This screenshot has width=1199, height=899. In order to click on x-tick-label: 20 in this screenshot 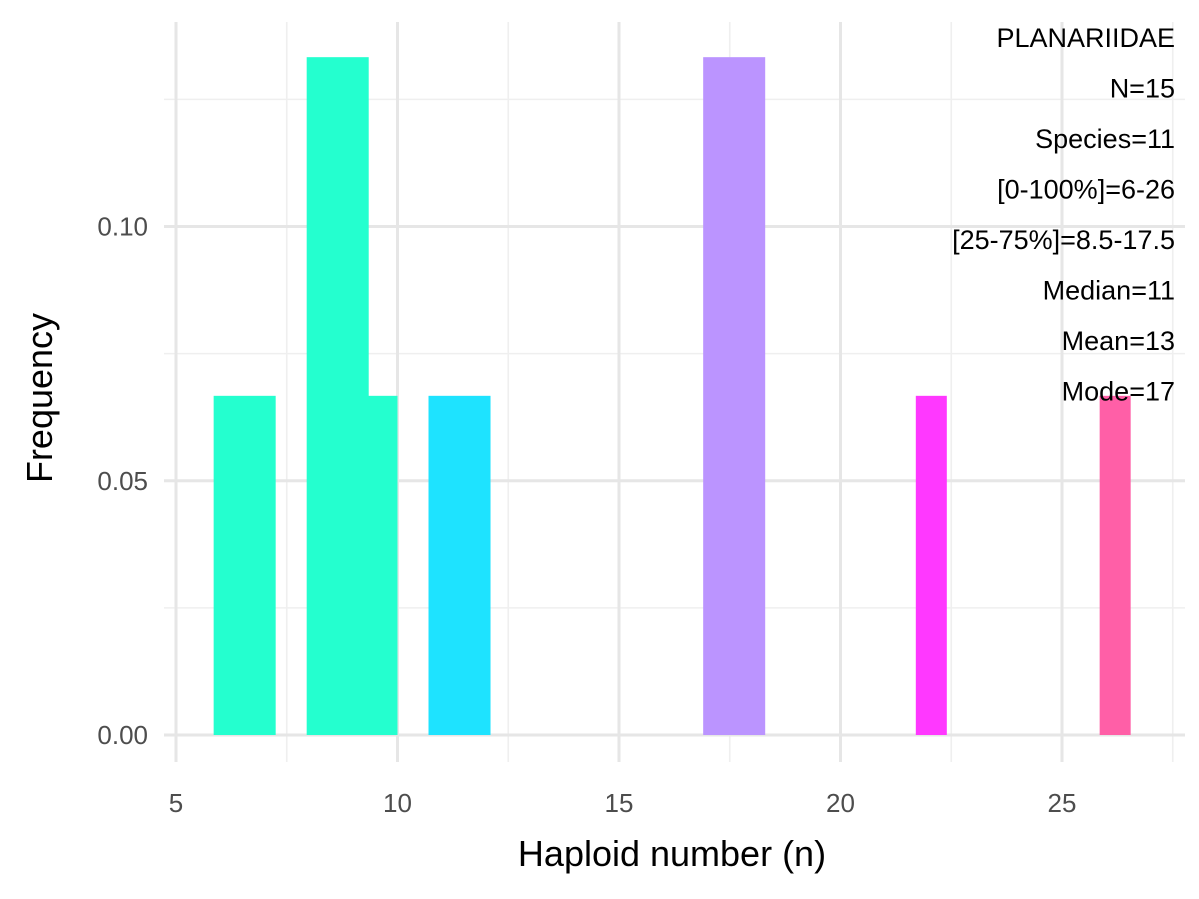, I will do `click(840, 803)`.